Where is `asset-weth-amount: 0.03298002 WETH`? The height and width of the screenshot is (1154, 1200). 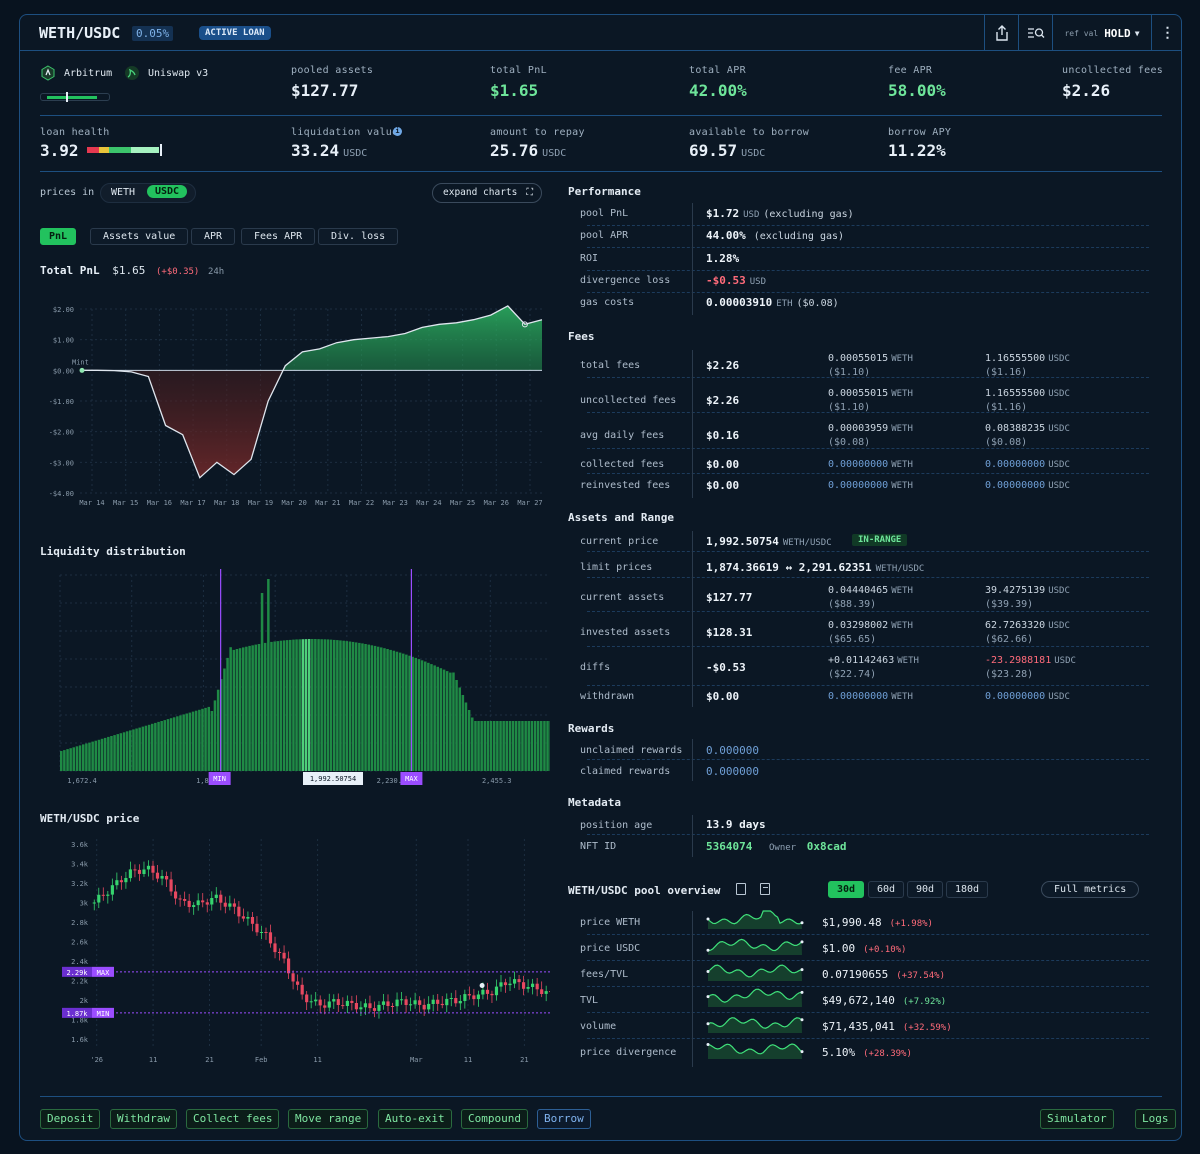 asset-weth-amount: 0.03298002 WETH is located at coordinates (870, 625).